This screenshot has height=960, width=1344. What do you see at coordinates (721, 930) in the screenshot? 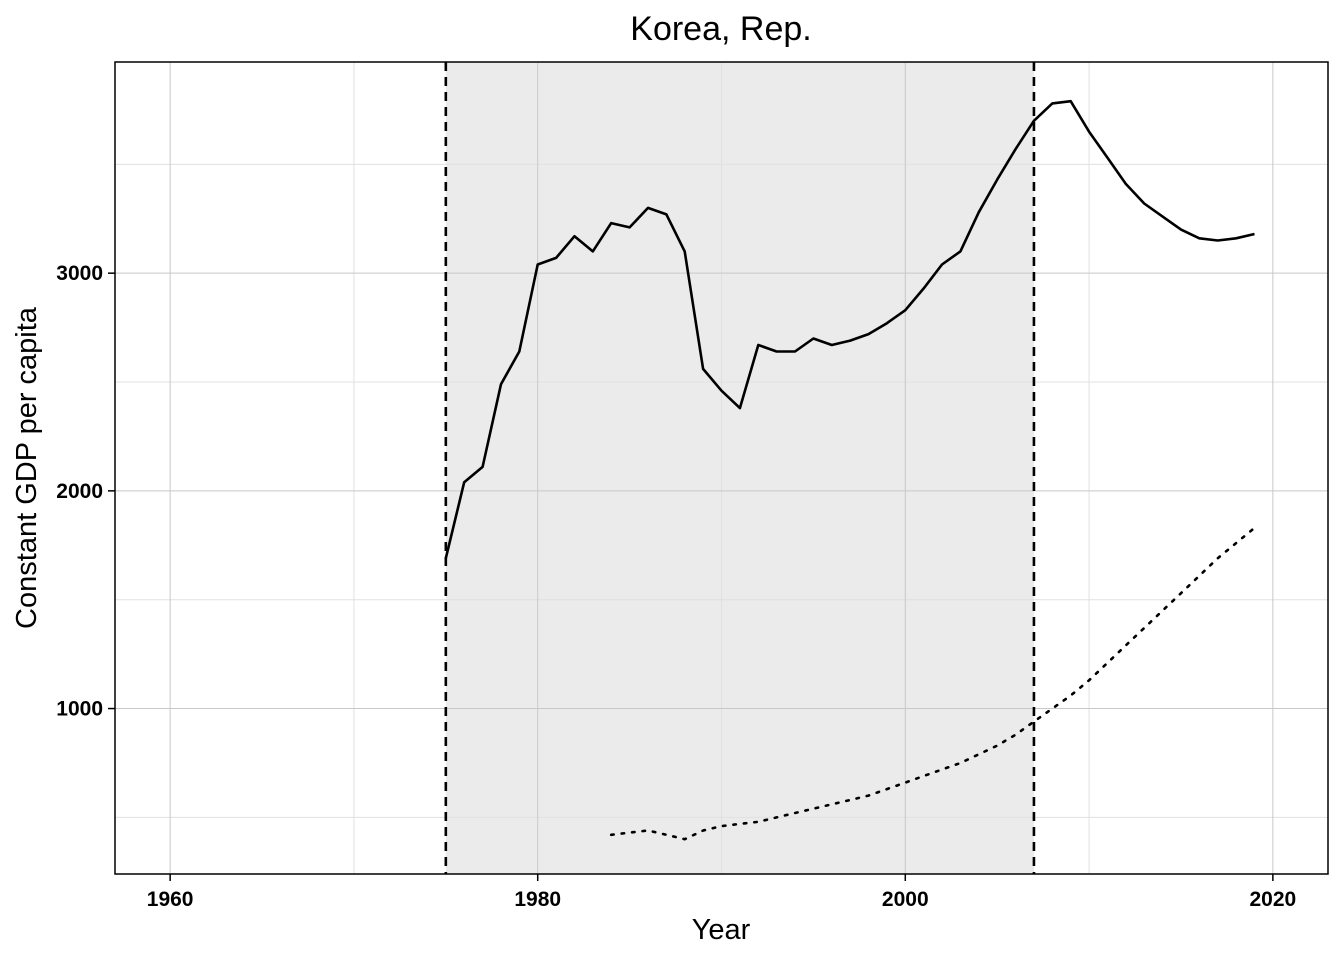
I see `x-axis-title: Year` at bounding box center [721, 930].